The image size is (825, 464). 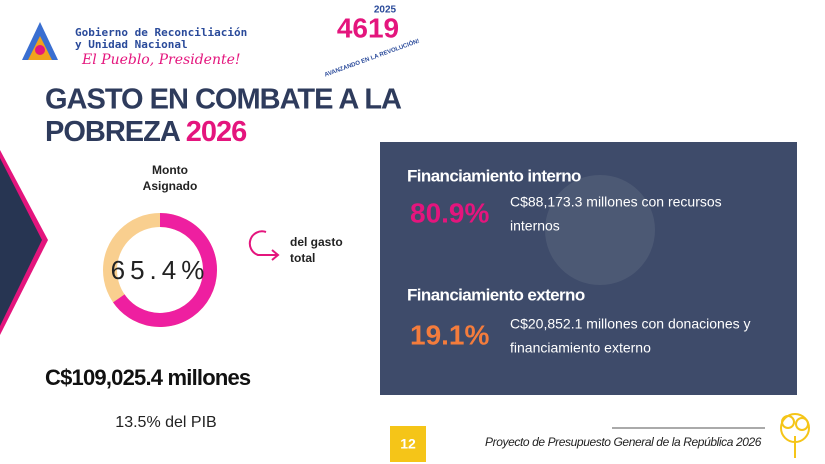 I want to click on title-text: POBREZA, so click(x=113, y=132).